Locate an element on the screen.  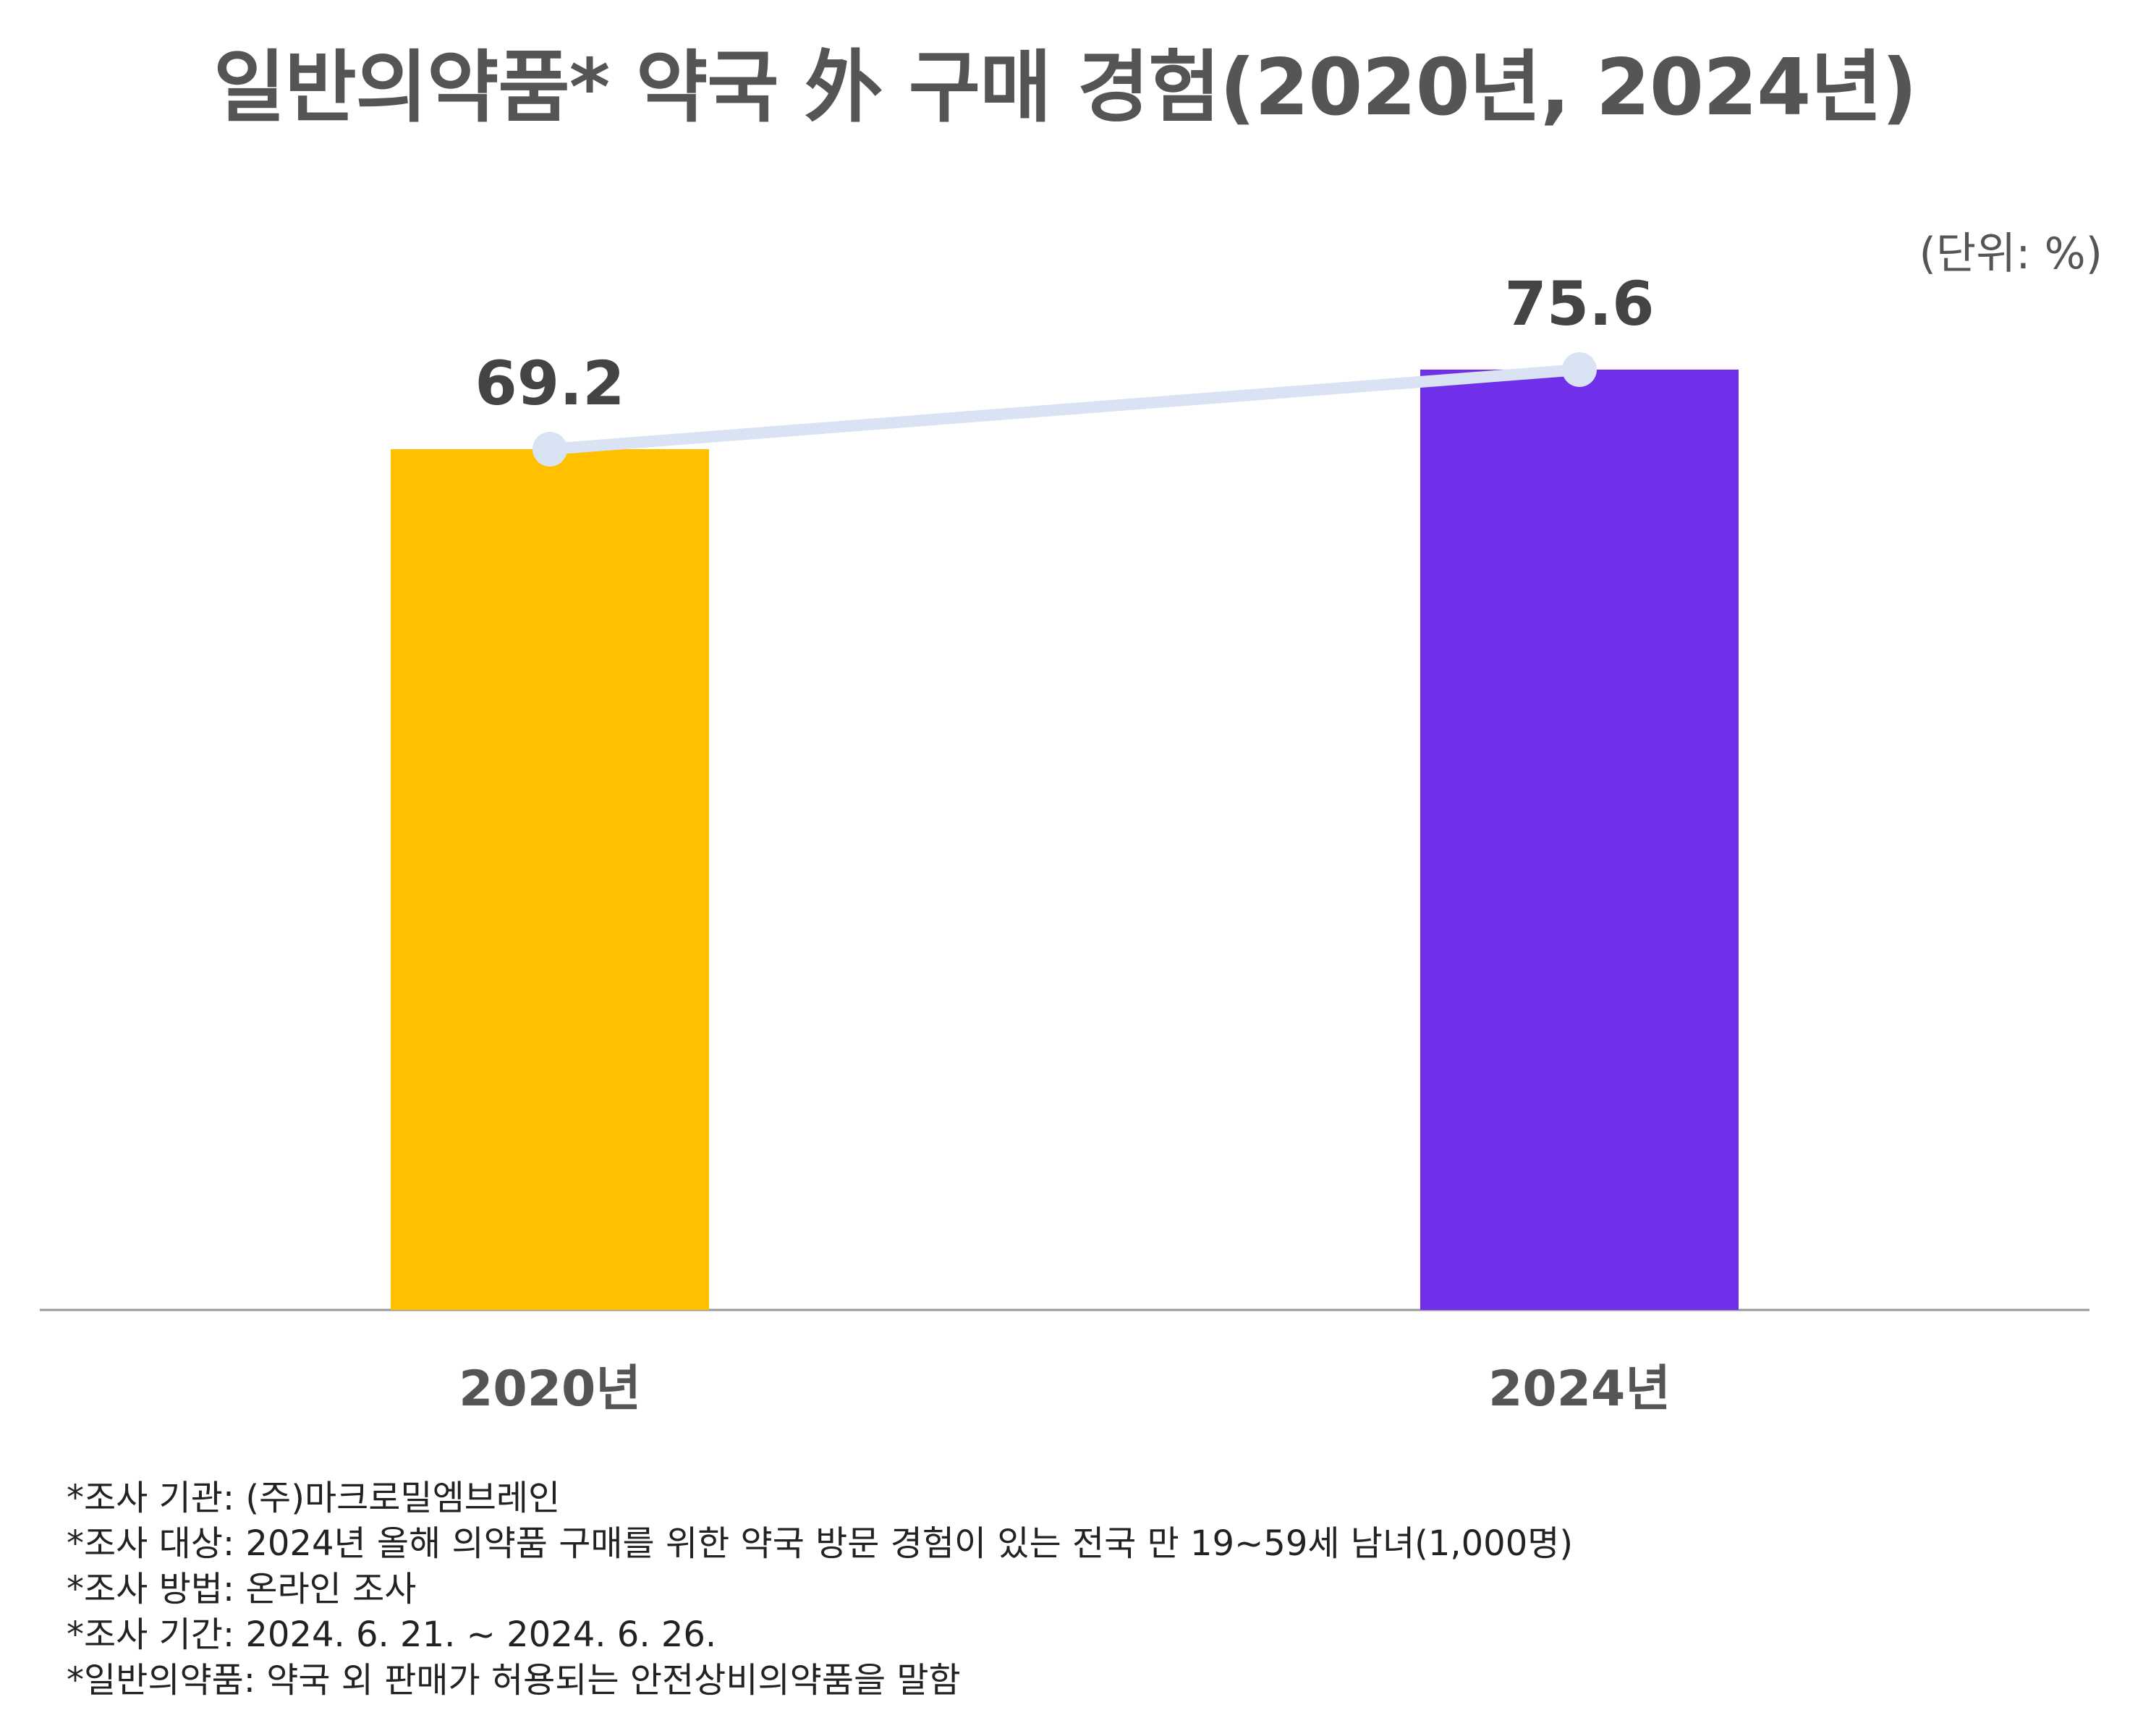
category-label-1: 2024년 is located at coordinates (1579, 1390).